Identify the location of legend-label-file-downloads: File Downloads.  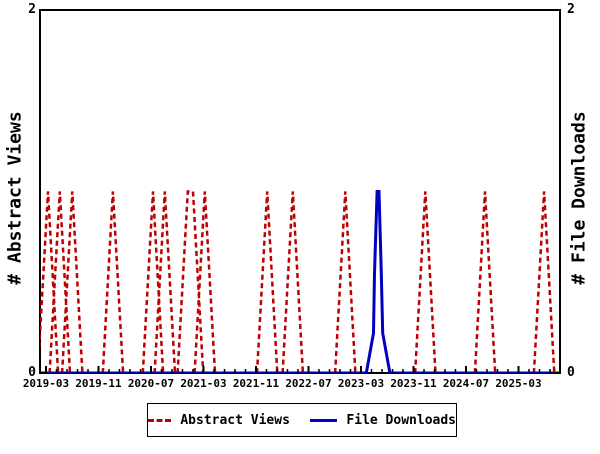
(401, 420).